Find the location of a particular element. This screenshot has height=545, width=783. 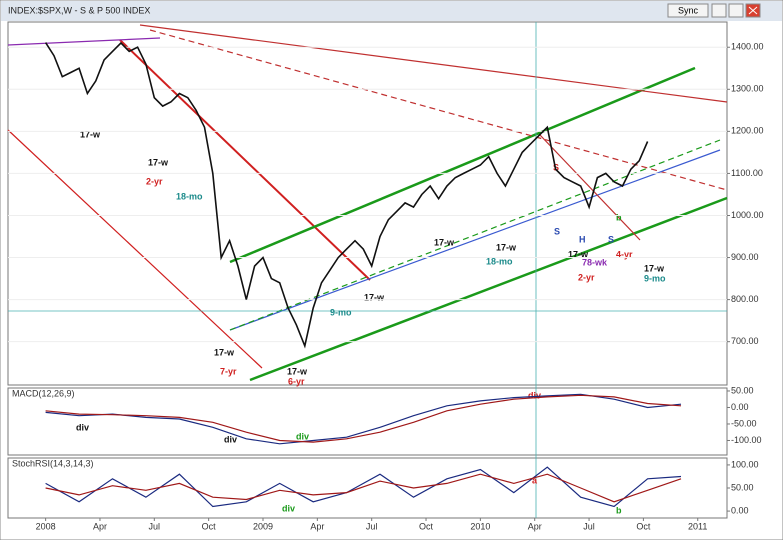

panel-title: MACD(12,26,9) is located at coordinates (43, 393).